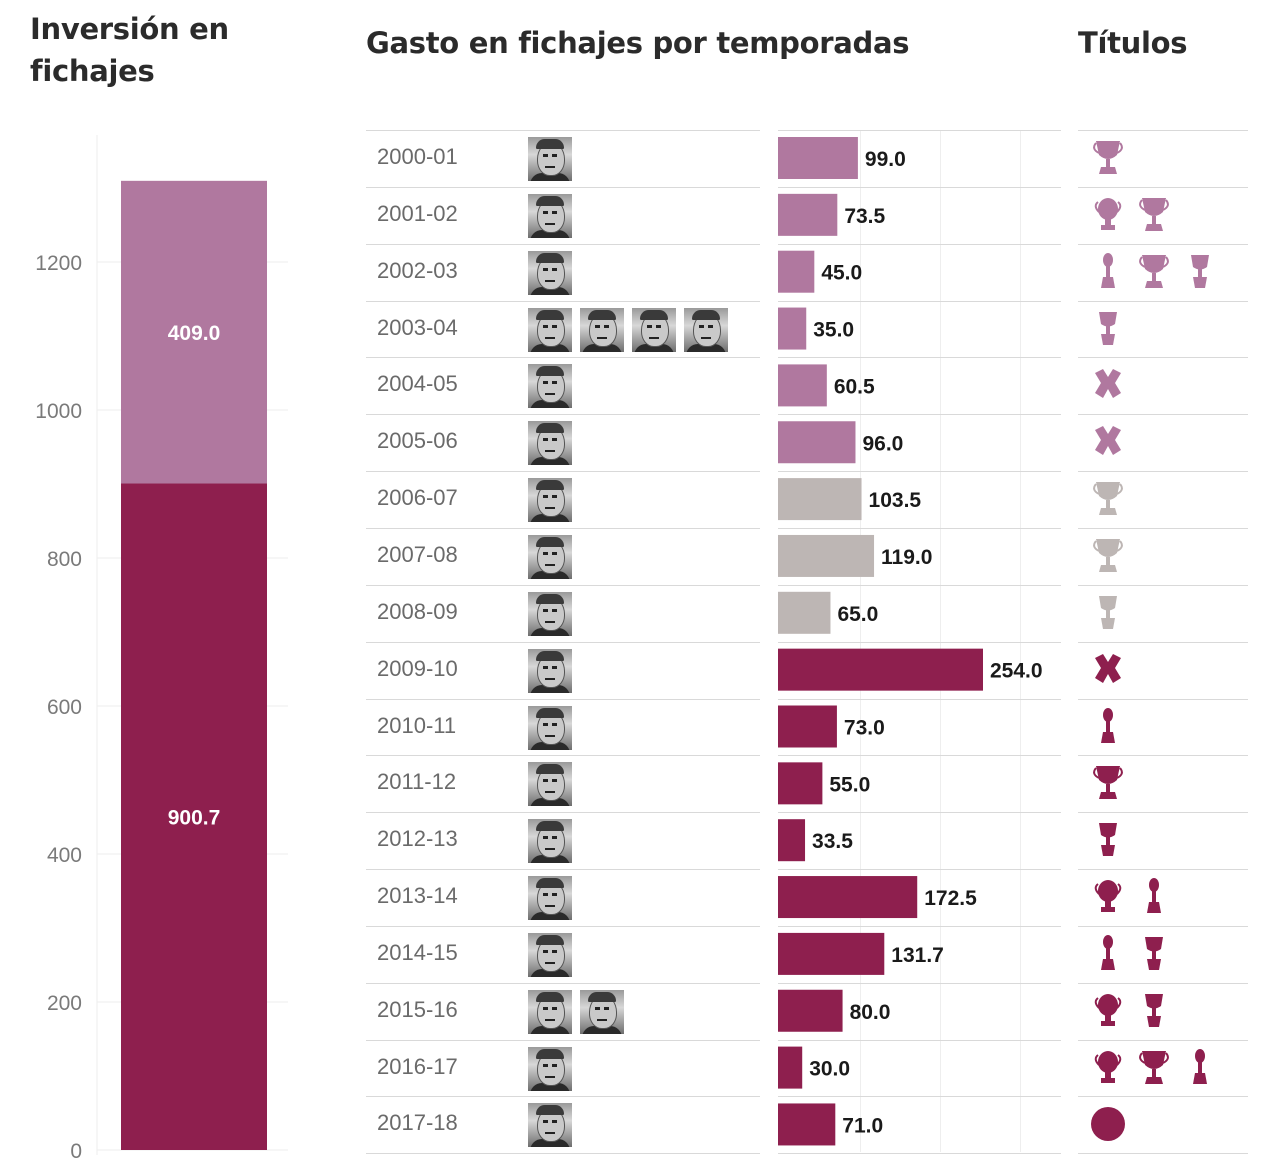  I want to click on season-bar-value-label: 73.5, so click(864, 216).